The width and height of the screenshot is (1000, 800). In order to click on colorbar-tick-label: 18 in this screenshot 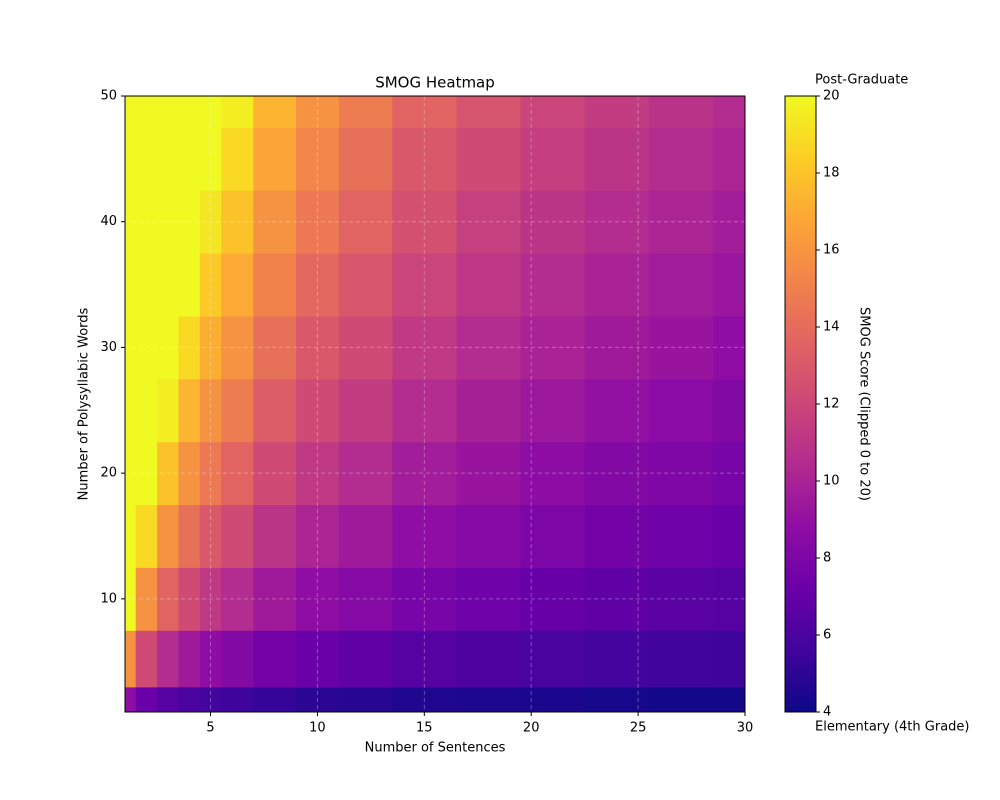, I will do `click(831, 173)`.